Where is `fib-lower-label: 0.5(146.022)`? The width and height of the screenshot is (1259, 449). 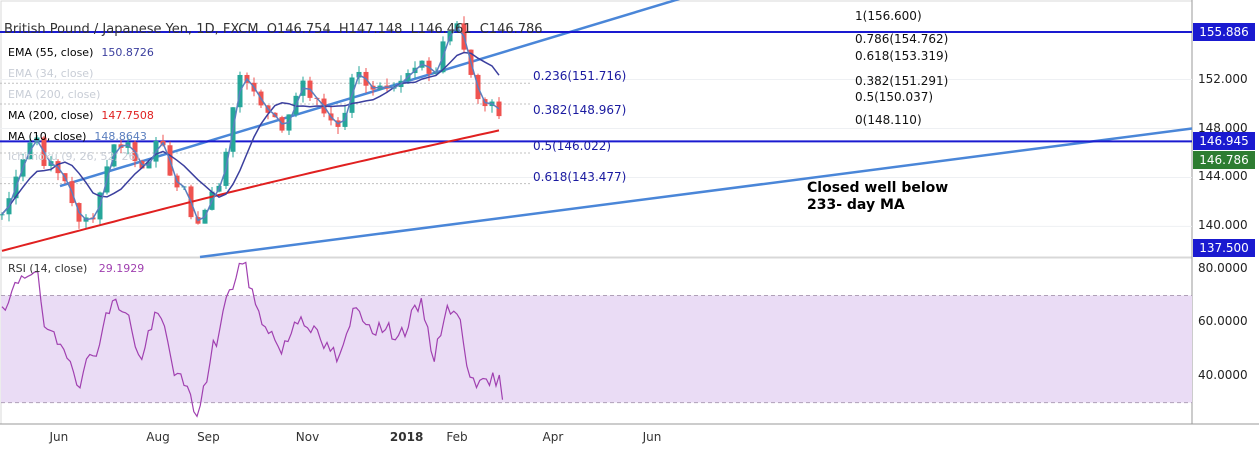 fib-lower-label: 0.5(146.022) is located at coordinates (572, 145).